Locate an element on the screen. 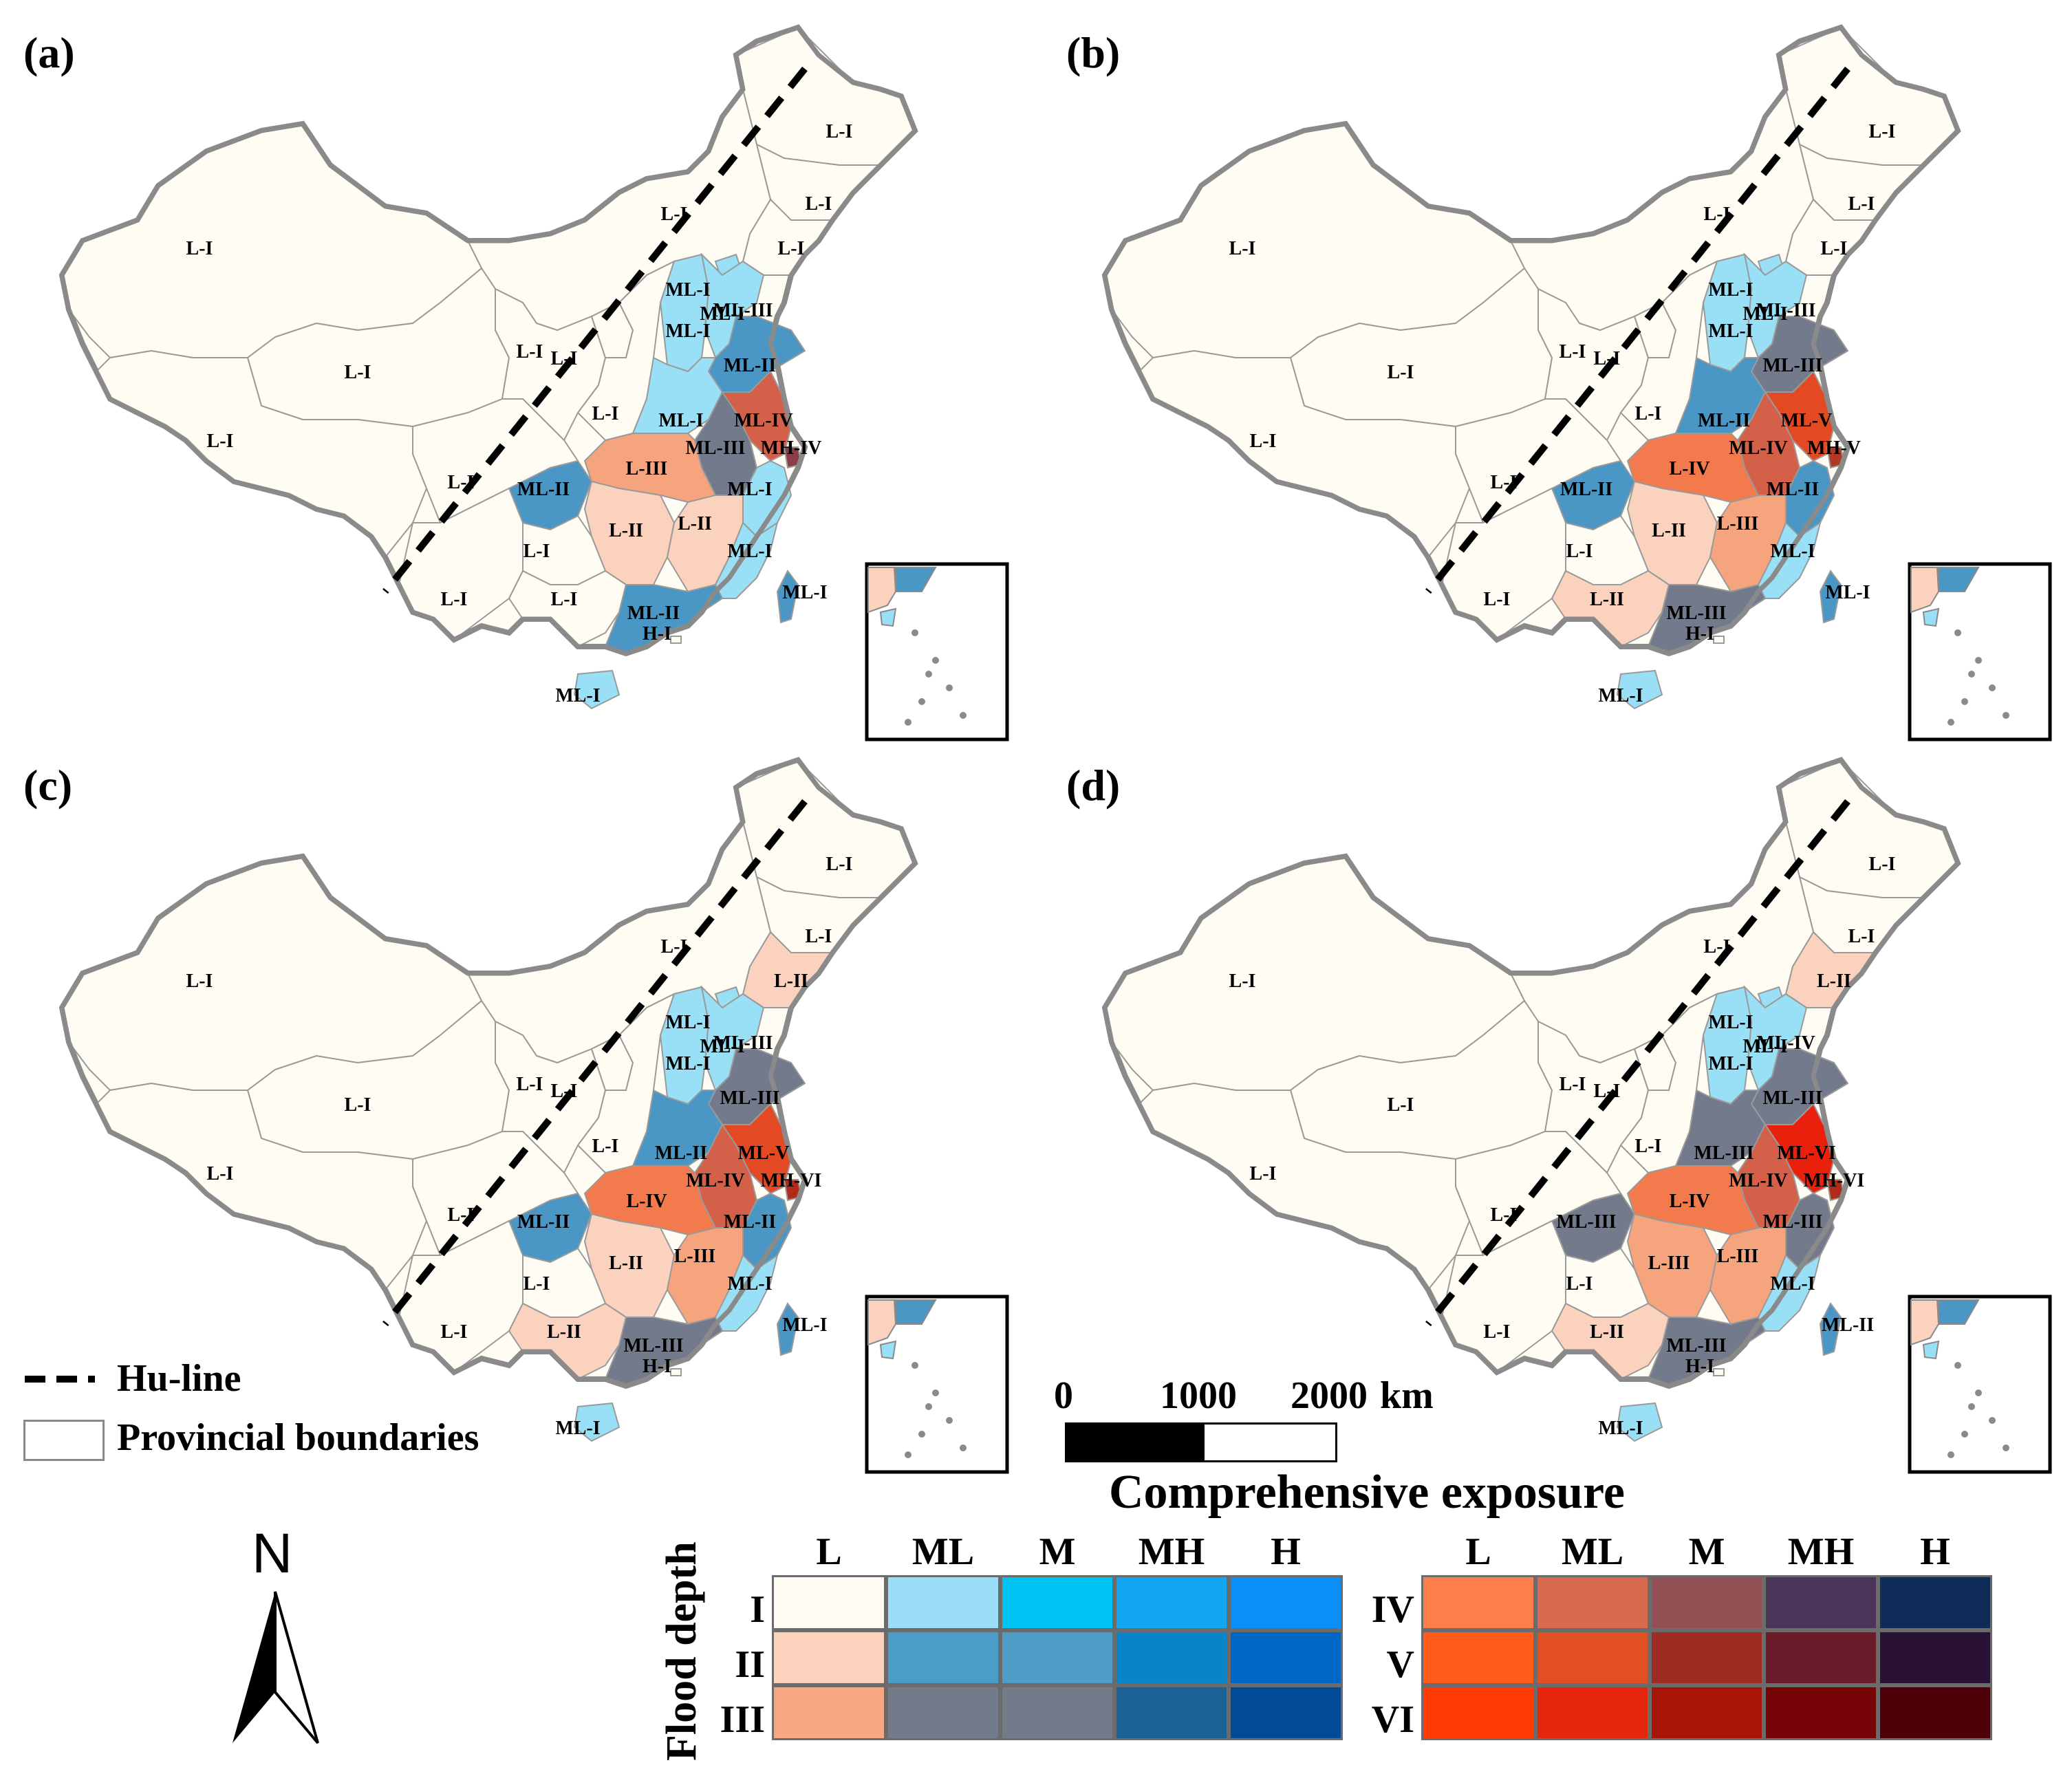 The width and height of the screenshot is (2072, 1765). right-row-head-V: V is located at coordinates (1400, 1665).